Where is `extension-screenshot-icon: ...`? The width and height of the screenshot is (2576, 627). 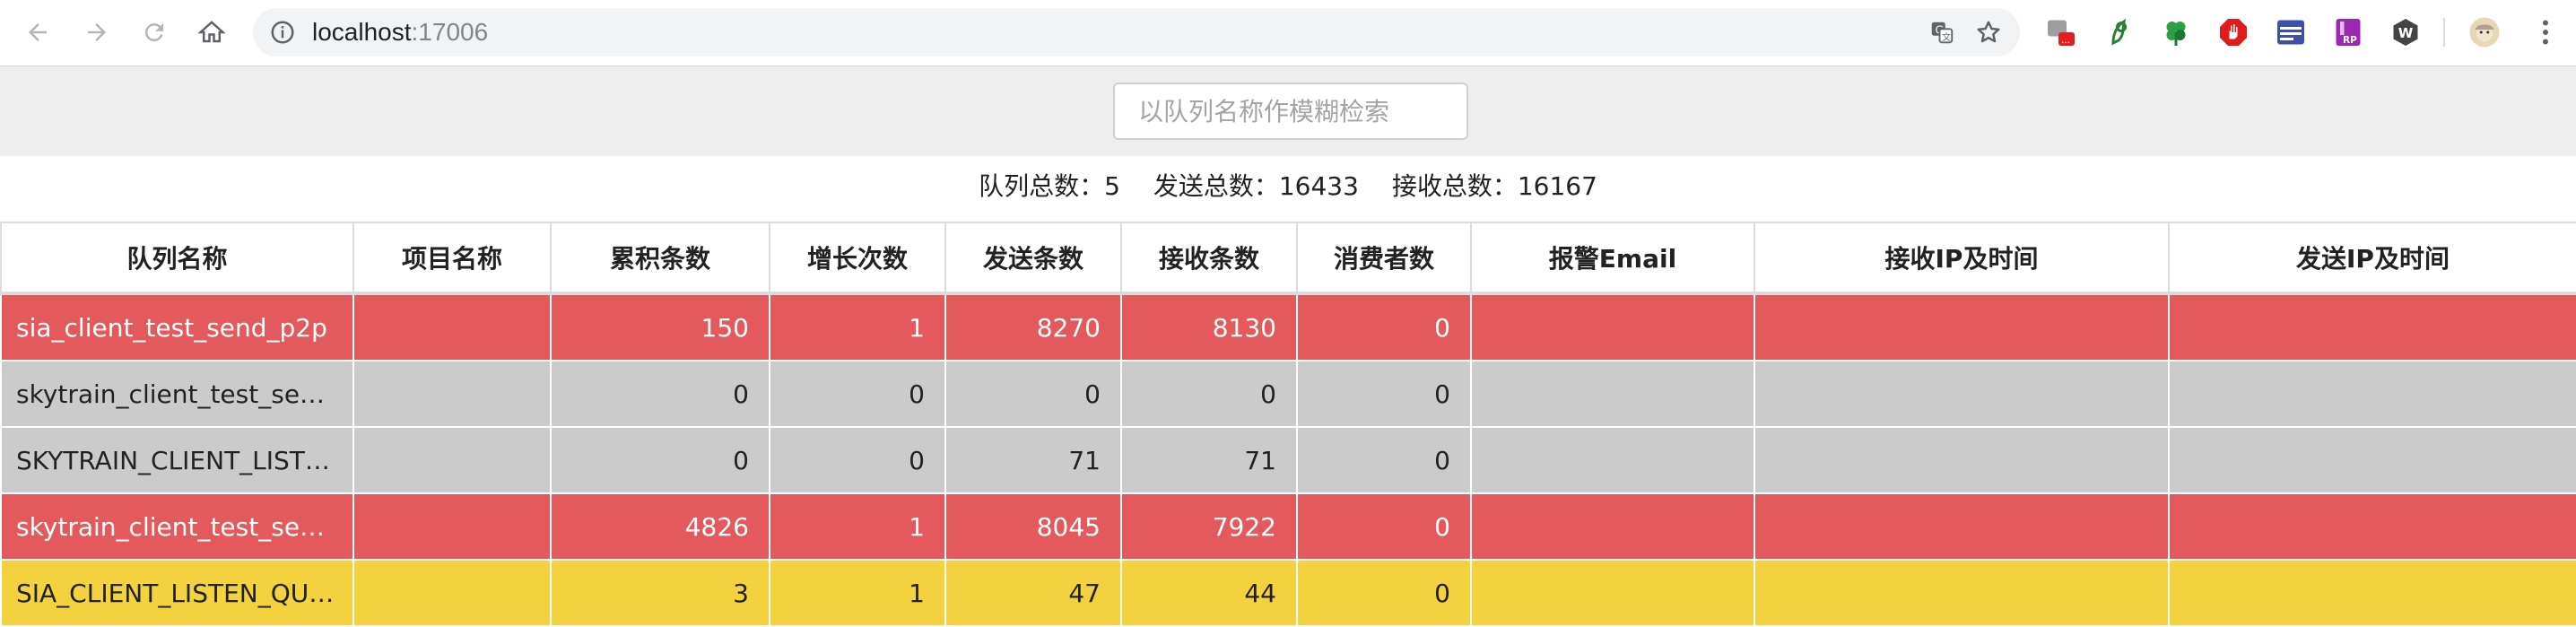 extension-screenshot-icon: ... is located at coordinates (2061, 32).